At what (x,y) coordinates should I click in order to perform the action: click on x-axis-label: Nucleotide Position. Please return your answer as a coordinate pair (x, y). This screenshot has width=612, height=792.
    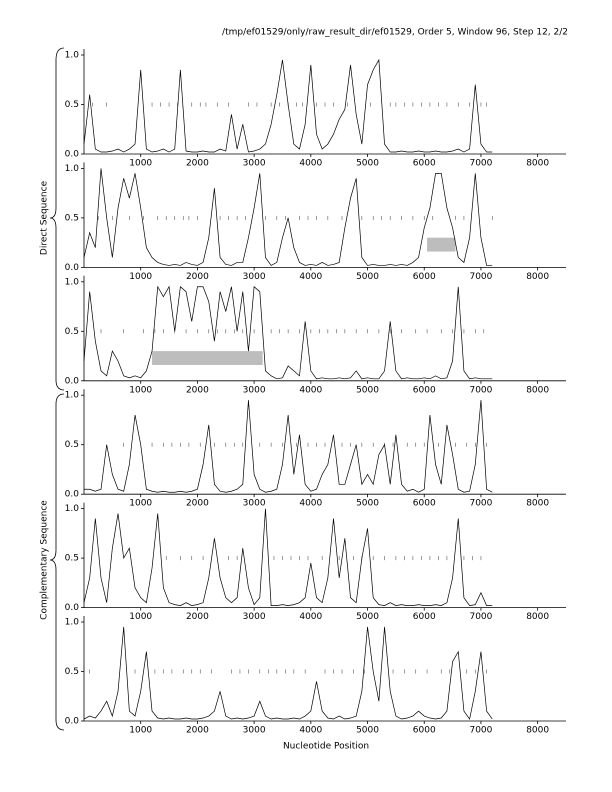
    Looking at the image, I should click on (326, 747).